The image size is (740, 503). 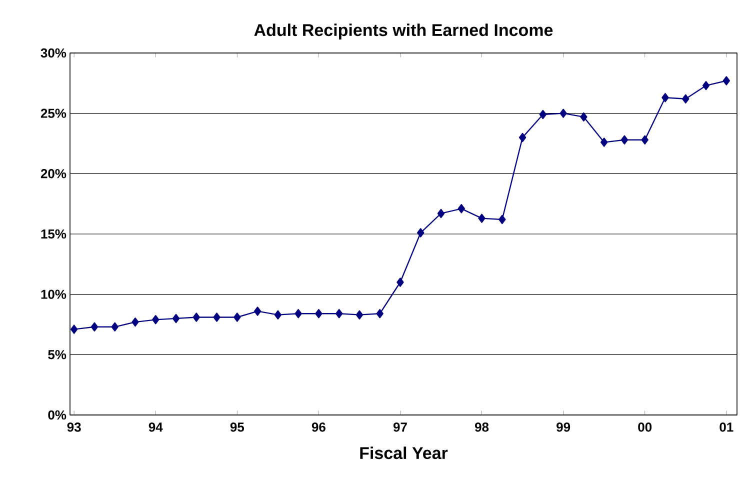 I want to click on x-tick-label: 95, so click(x=237, y=427).